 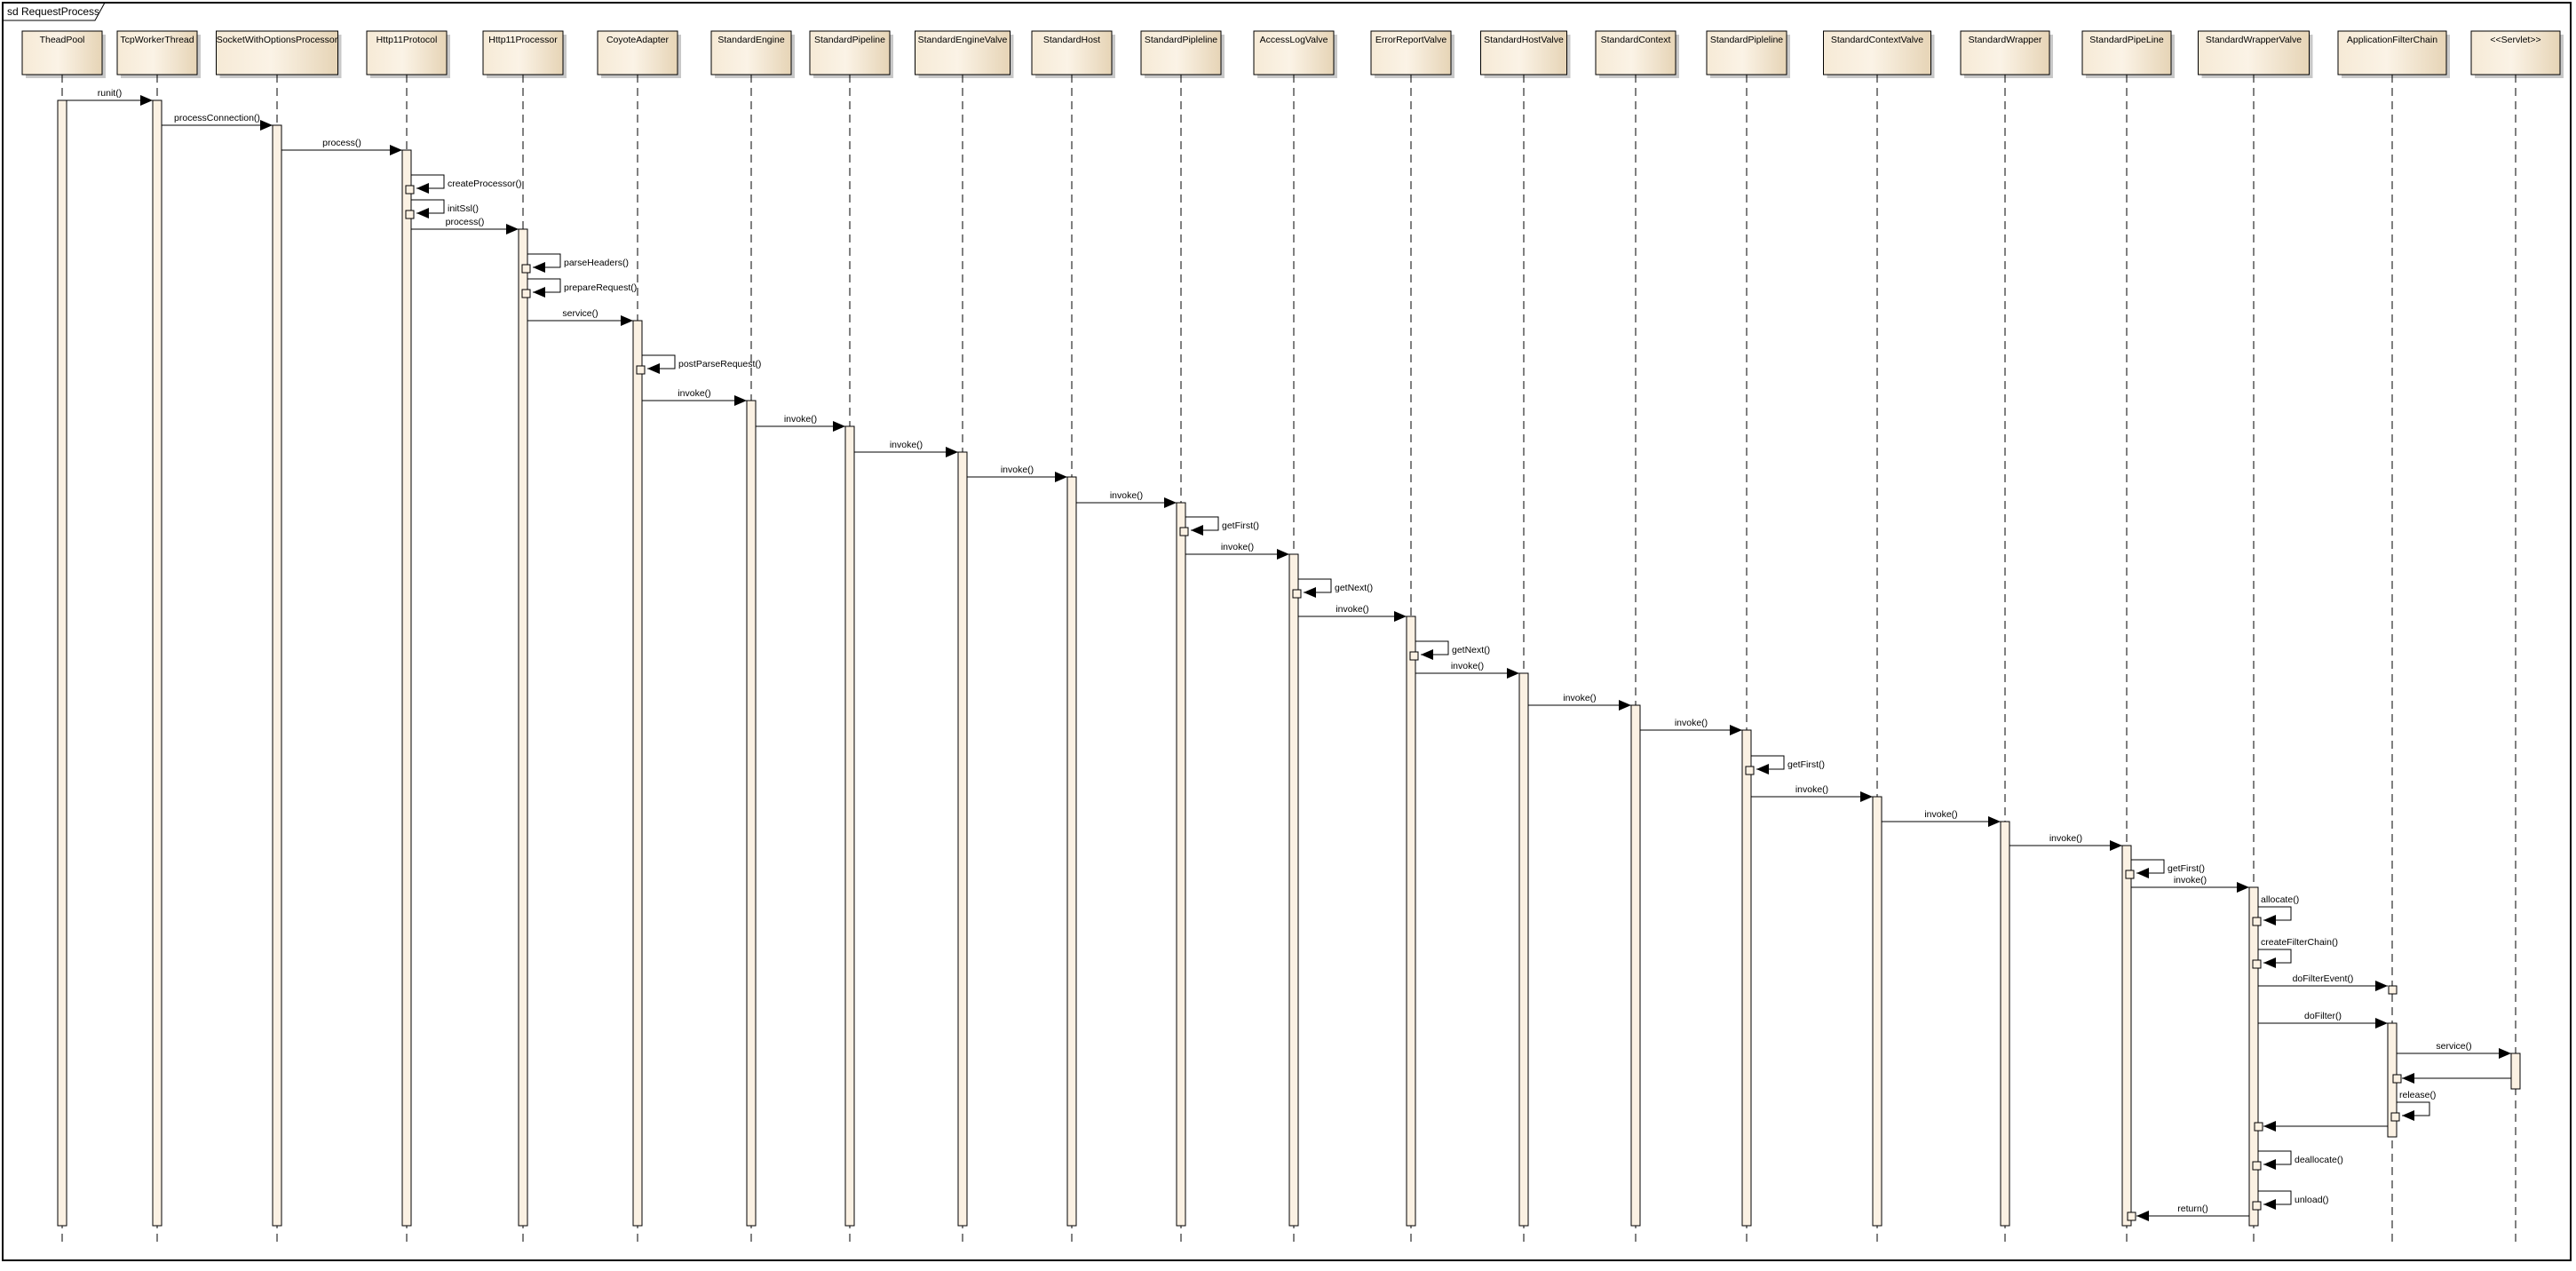 I want to click on message-label: getFirst(), so click(x=1241, y=526).